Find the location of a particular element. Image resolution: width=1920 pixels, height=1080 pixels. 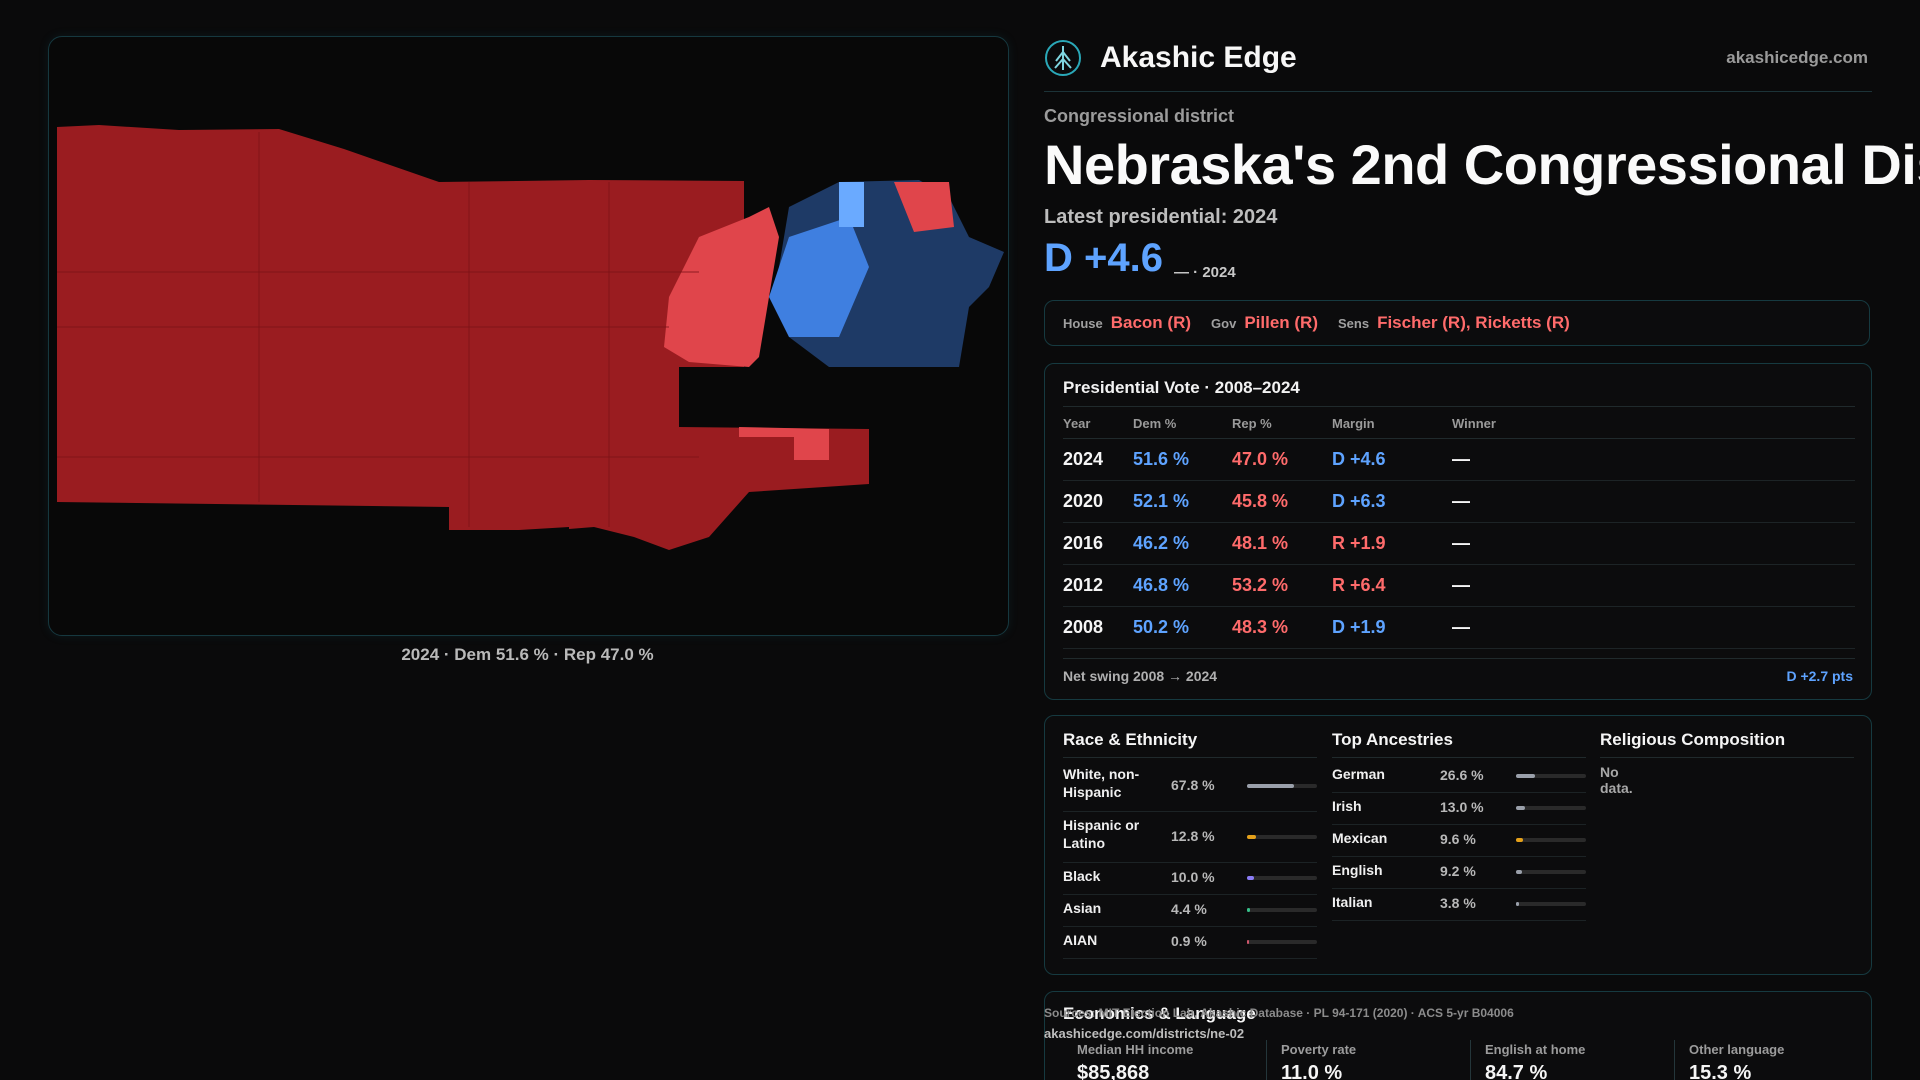

demo-label: English is located at coordinates (1357, 870).